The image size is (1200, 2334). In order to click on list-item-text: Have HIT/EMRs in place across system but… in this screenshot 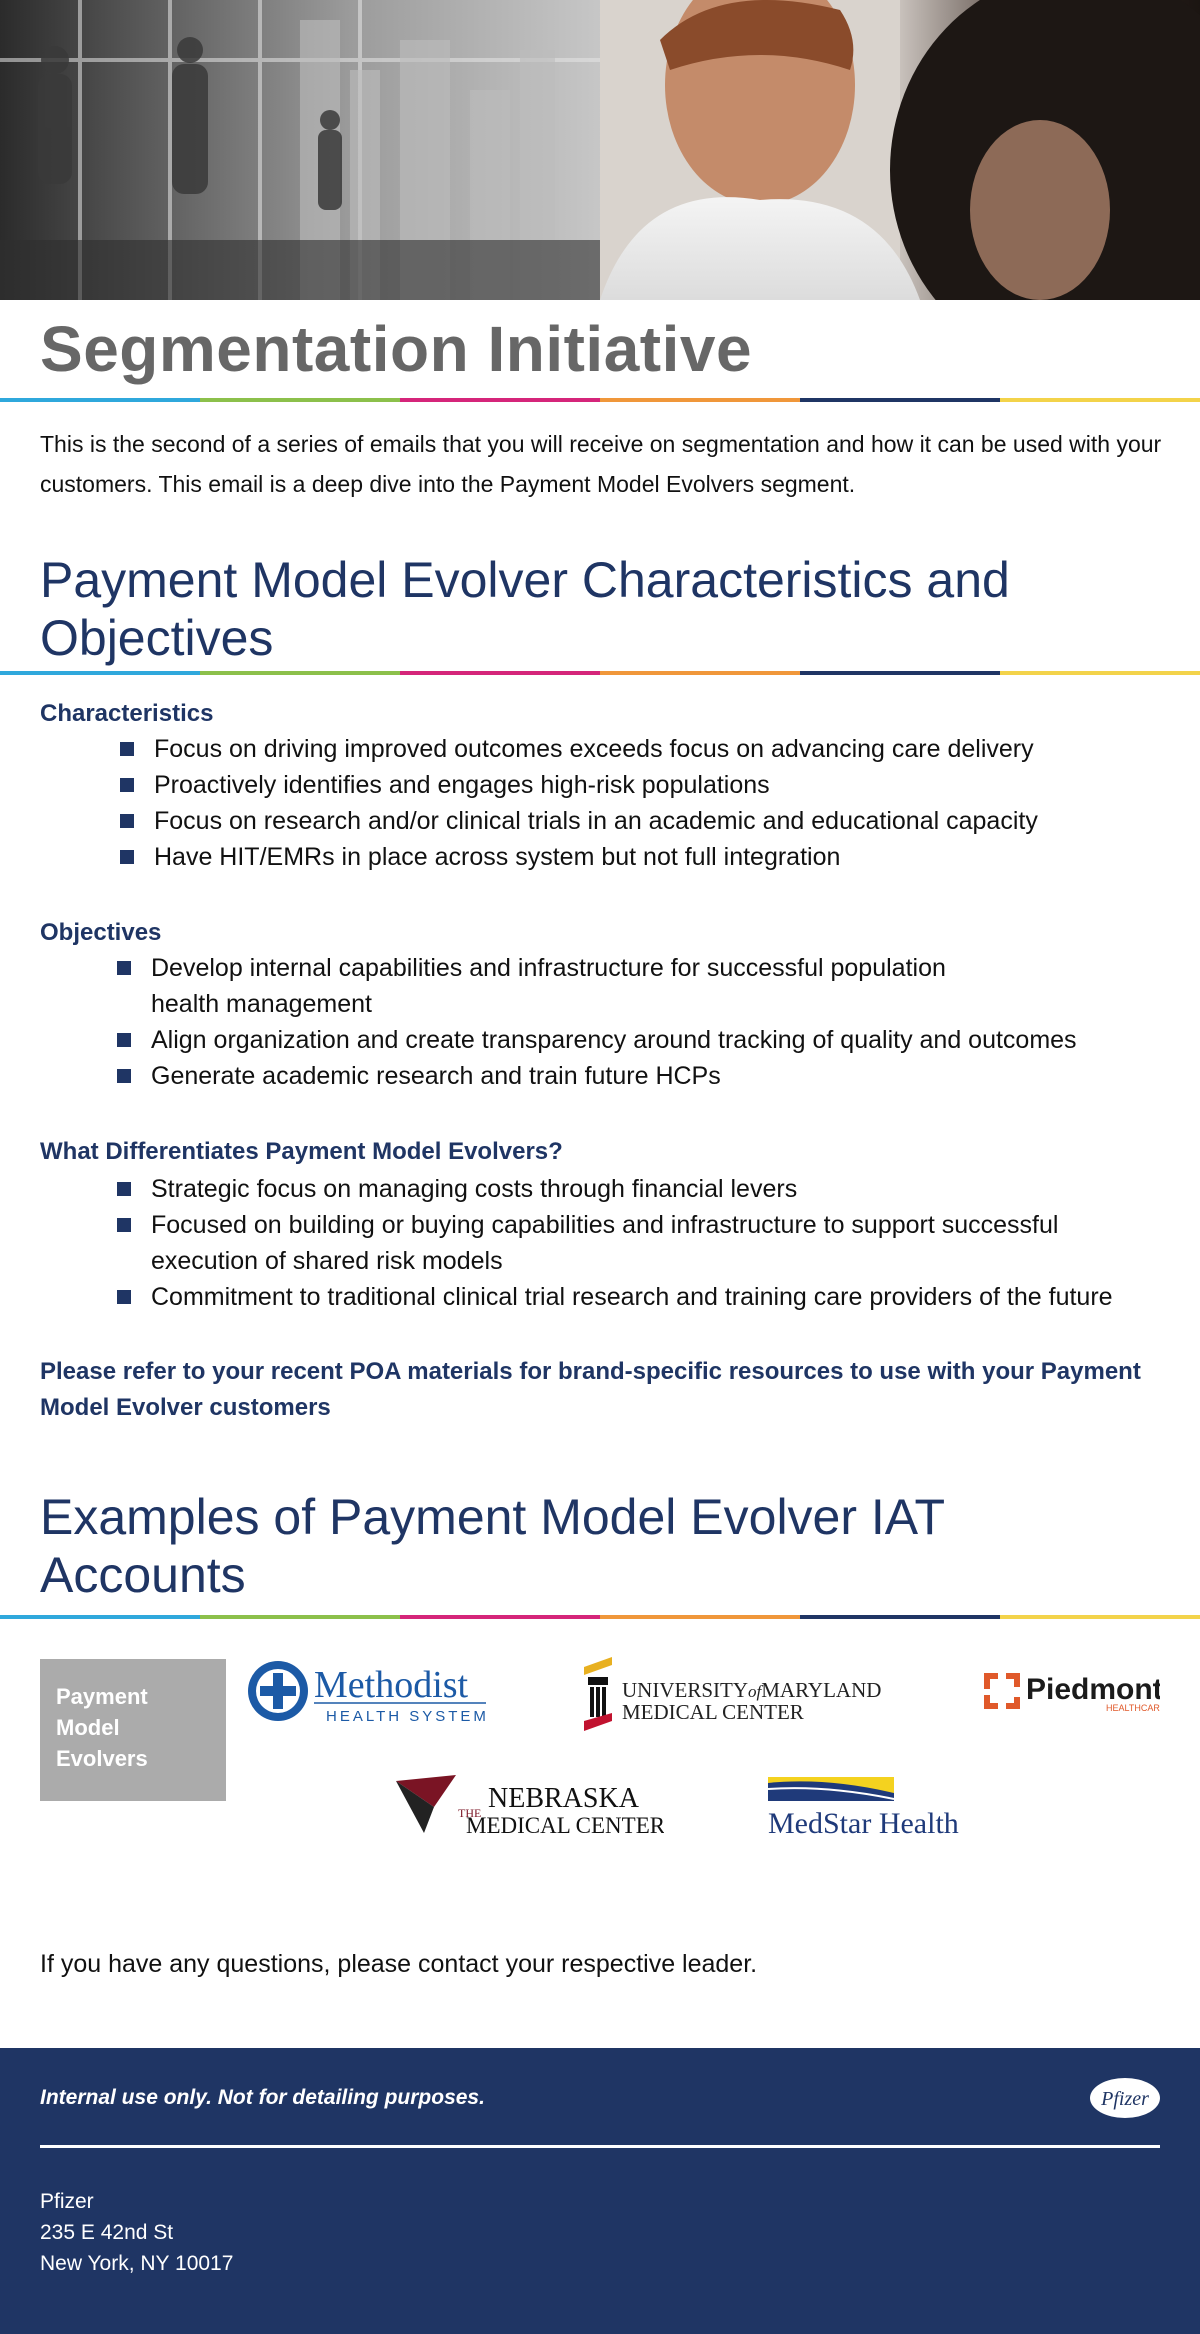, I will do `click(497, 857)`.